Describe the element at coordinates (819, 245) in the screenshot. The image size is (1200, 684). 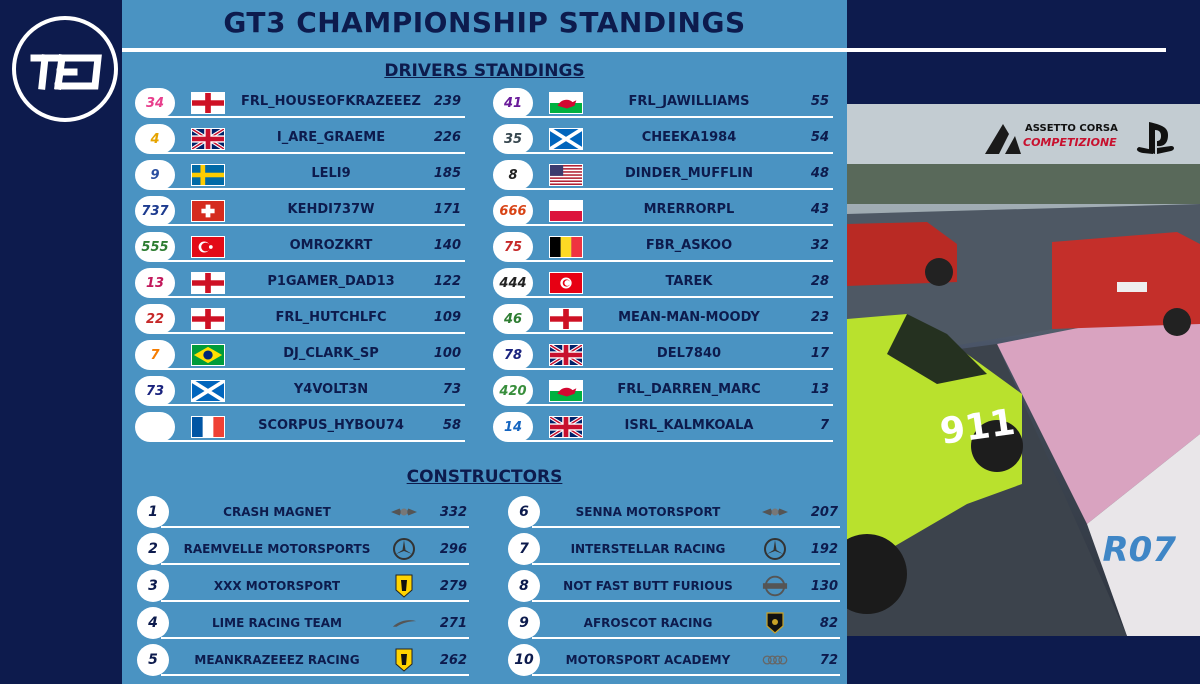
I see `driver-points: 32` at that location.